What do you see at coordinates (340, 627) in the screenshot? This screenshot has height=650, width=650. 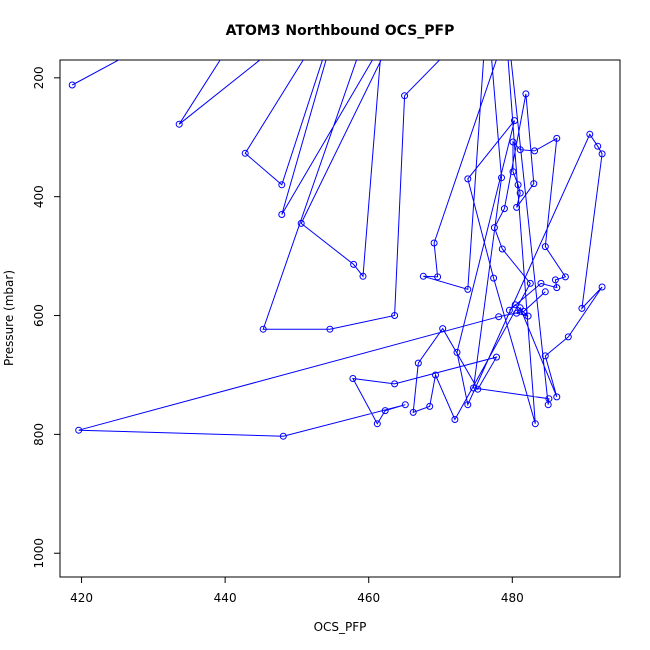 I see `x-axis-label: OCS_PFP` at bounding box center [340, 627].